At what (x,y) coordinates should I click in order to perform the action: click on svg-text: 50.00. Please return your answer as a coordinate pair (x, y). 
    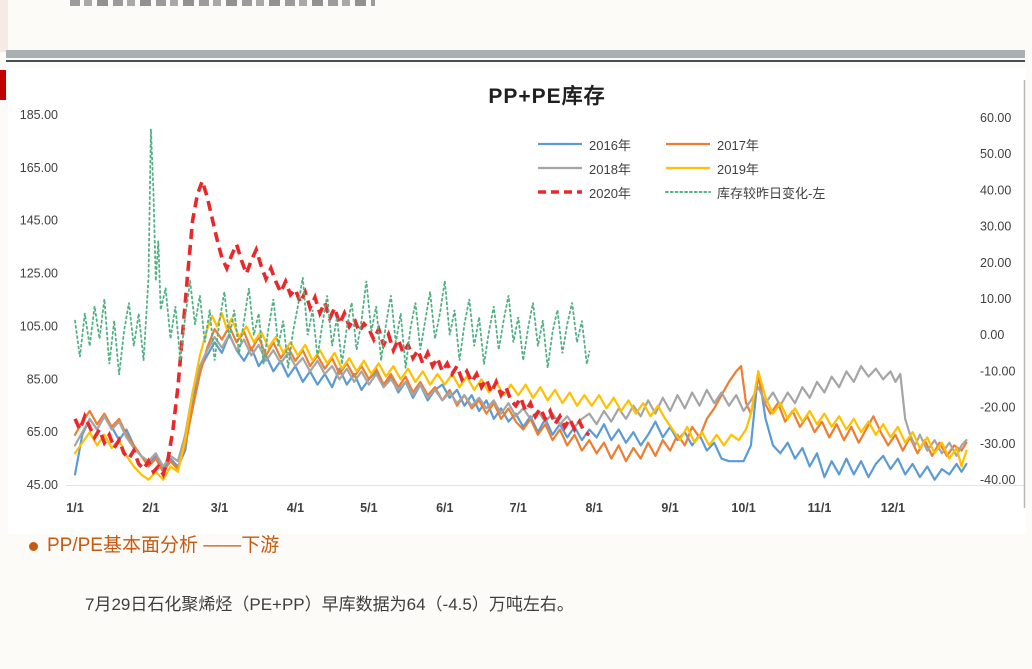
    Looking at the image, I should click on (995, 154).